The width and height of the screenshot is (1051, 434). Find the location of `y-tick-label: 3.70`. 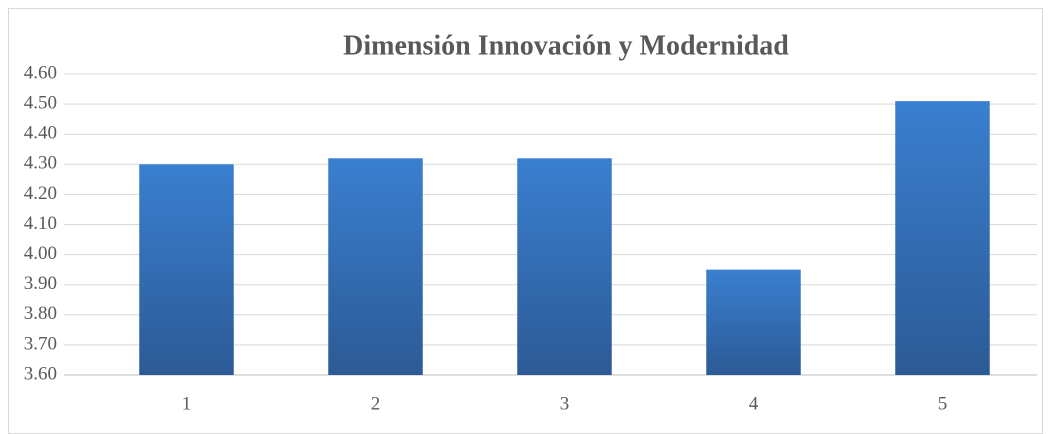

y-tick-label: 3.70 is located at coordinates (40, 343).